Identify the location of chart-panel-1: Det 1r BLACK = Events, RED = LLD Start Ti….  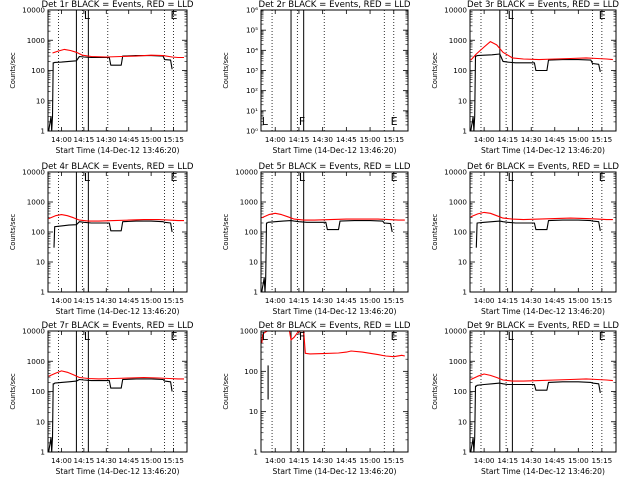
(101, 77).